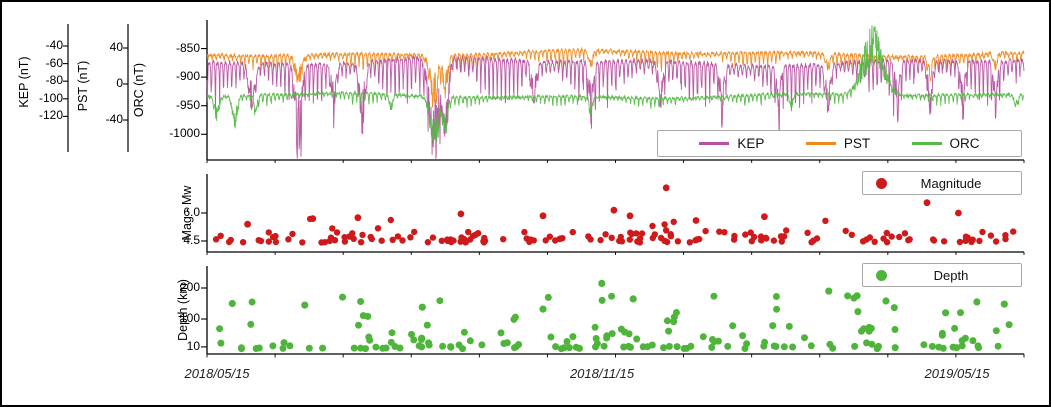  What do you see at coordinates (54, 62) in the screenshot?
I see `y-tick-label: -60` at bounding box center [54, 62].